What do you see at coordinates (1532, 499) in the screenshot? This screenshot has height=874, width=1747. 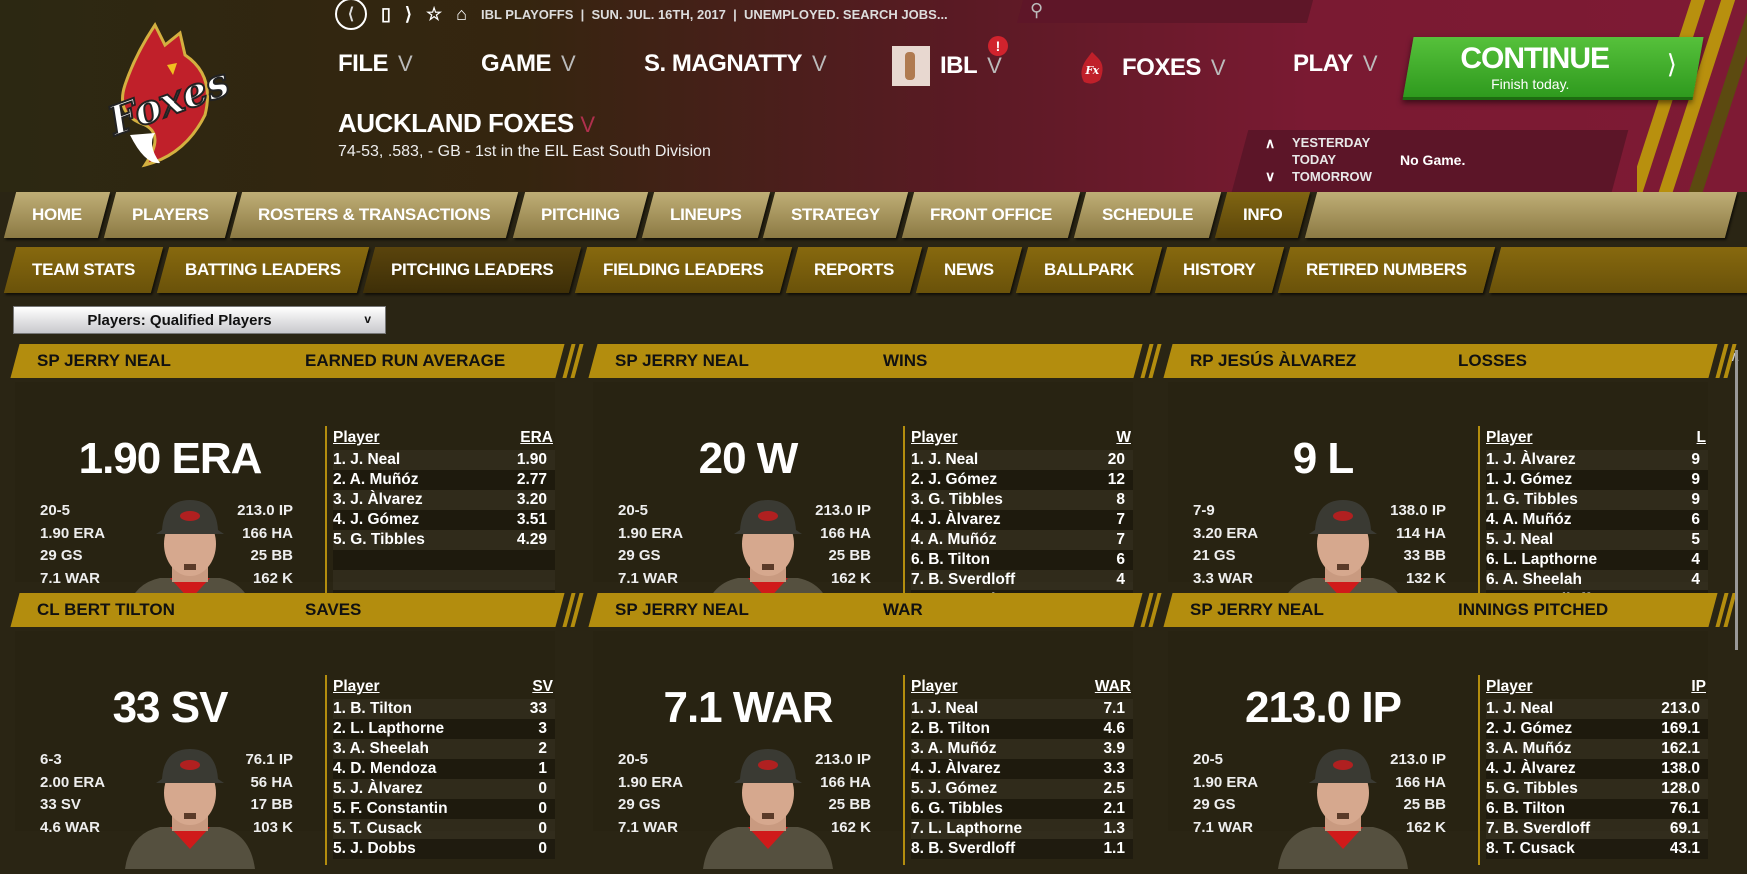 I see `leader-name: 1. G. Tibbles` at bounding box center [1532, 499].